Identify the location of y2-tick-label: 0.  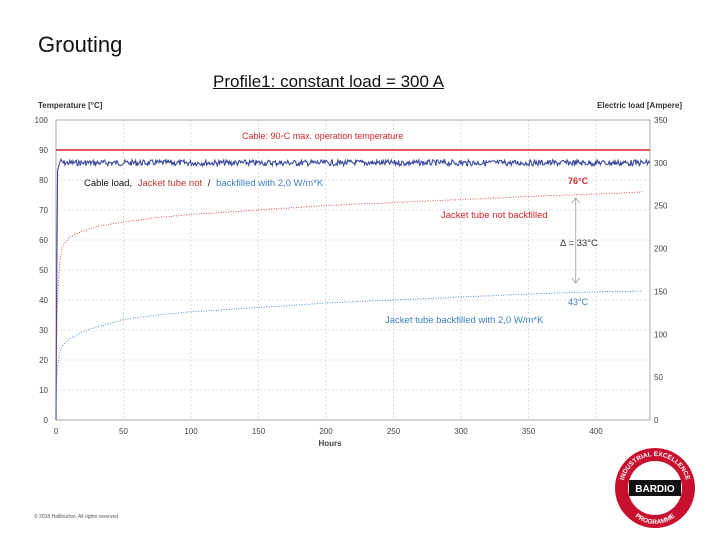
(656, 420).